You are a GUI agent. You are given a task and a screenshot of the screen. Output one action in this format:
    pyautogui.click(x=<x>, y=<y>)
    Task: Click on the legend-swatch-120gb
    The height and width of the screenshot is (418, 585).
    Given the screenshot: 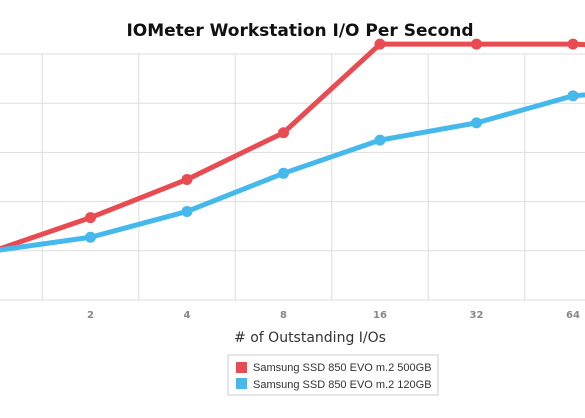 What is the action you would take?
    pyautogui.click(x=241, y=383)
    